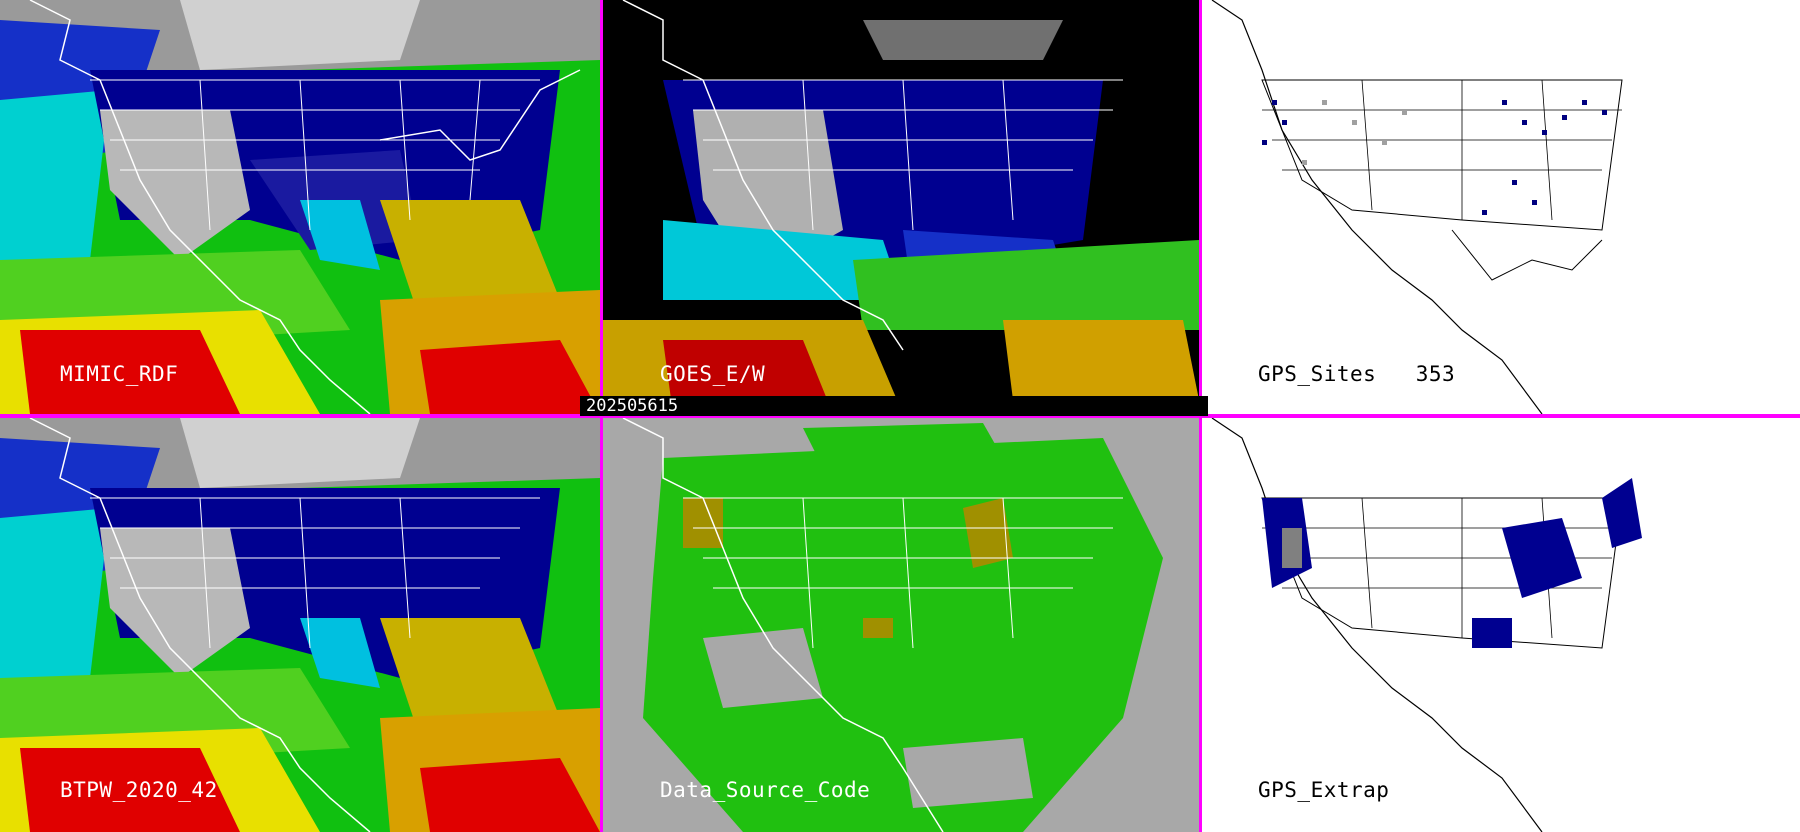 The height and width of the screenshot is (832, 1800). I want to click on panel-label-data-source-code: Data_Source_Code, so click(765, 790).